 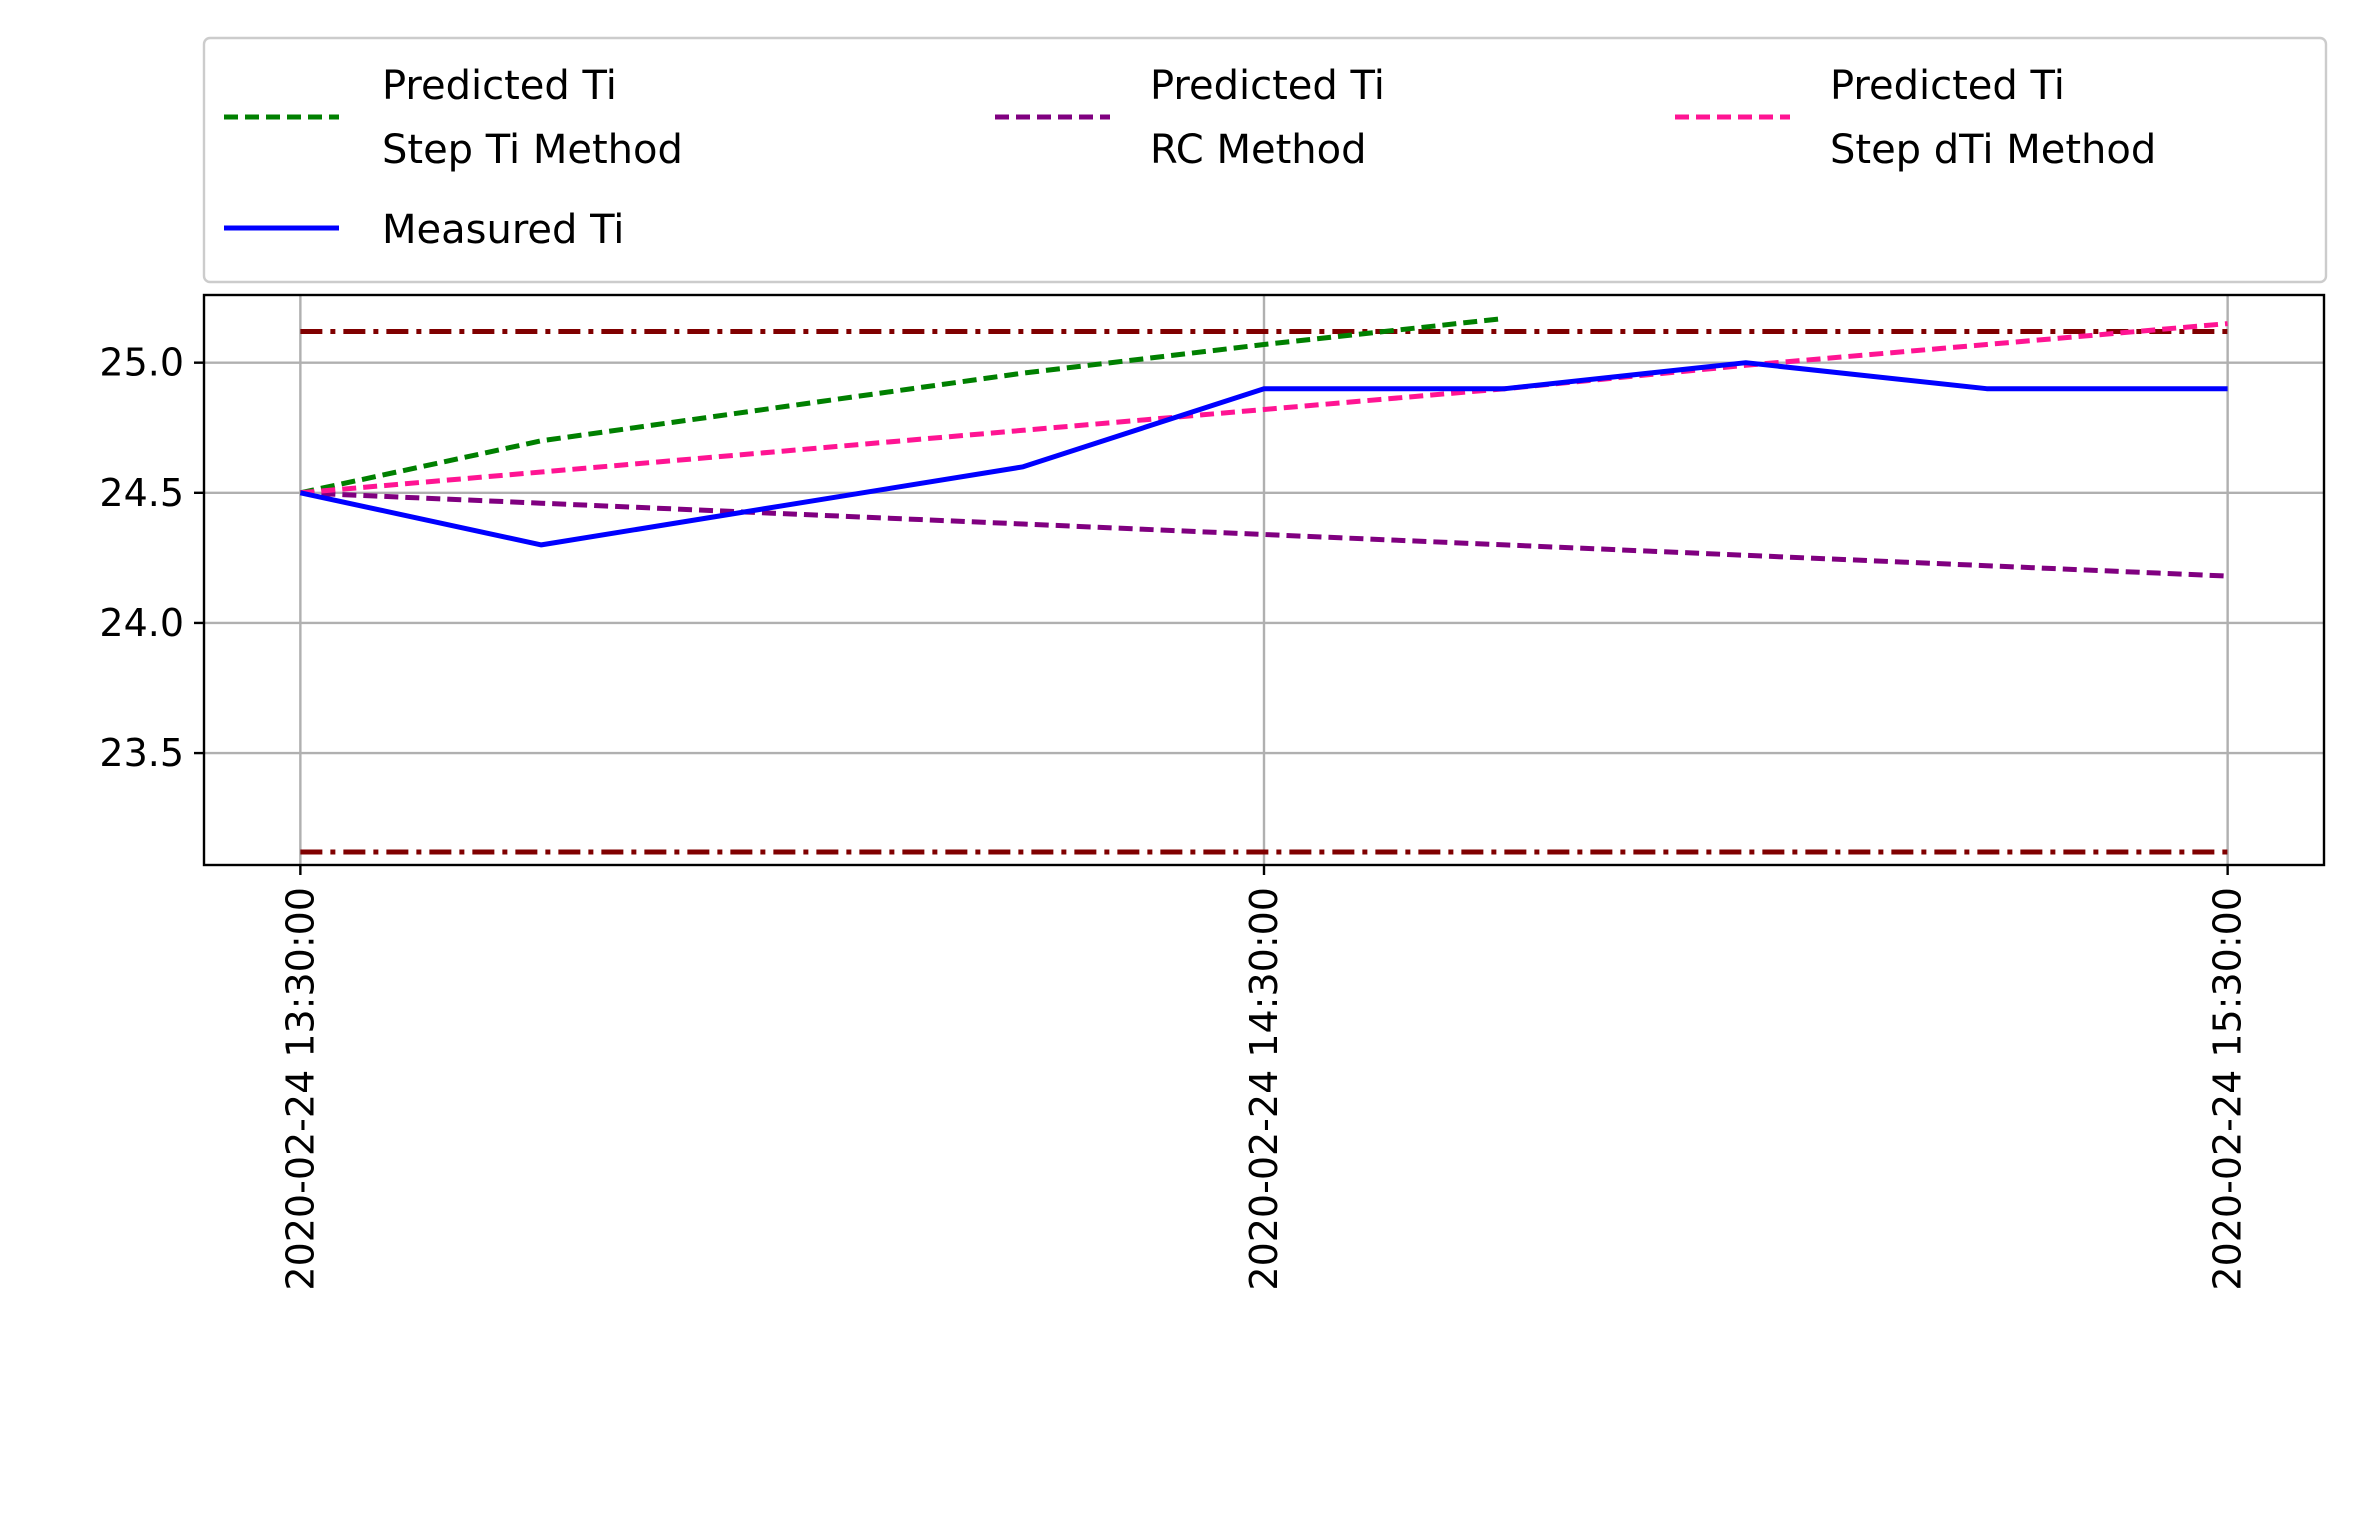 I want to click on y-tick-label: 24.5, so click(x=141, y=493).